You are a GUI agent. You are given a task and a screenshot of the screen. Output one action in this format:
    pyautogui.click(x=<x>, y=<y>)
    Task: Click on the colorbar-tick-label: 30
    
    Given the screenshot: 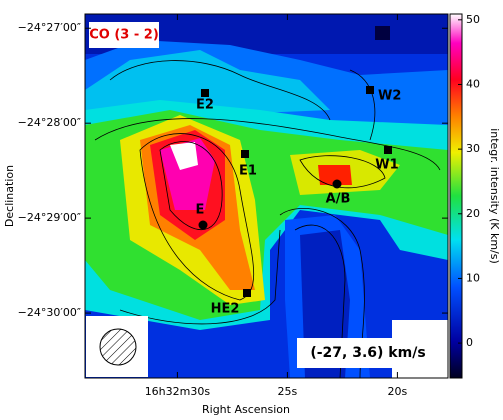 What is the action you would take?
    pyautogui.click(x=473, y=148)
    